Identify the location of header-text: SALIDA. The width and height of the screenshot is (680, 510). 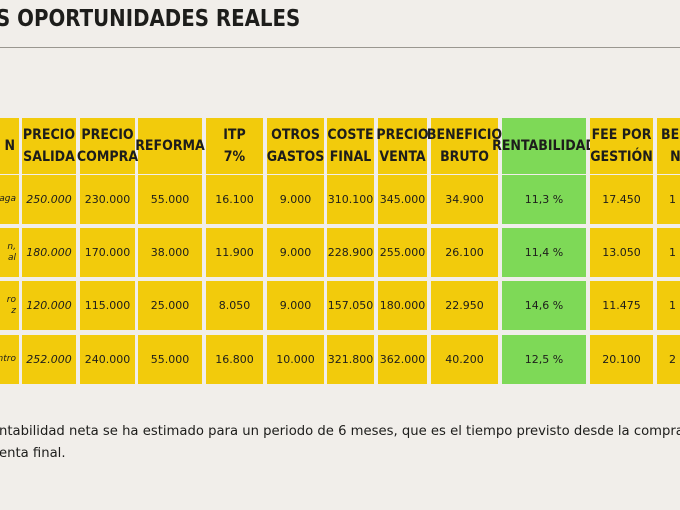
(49, 157).